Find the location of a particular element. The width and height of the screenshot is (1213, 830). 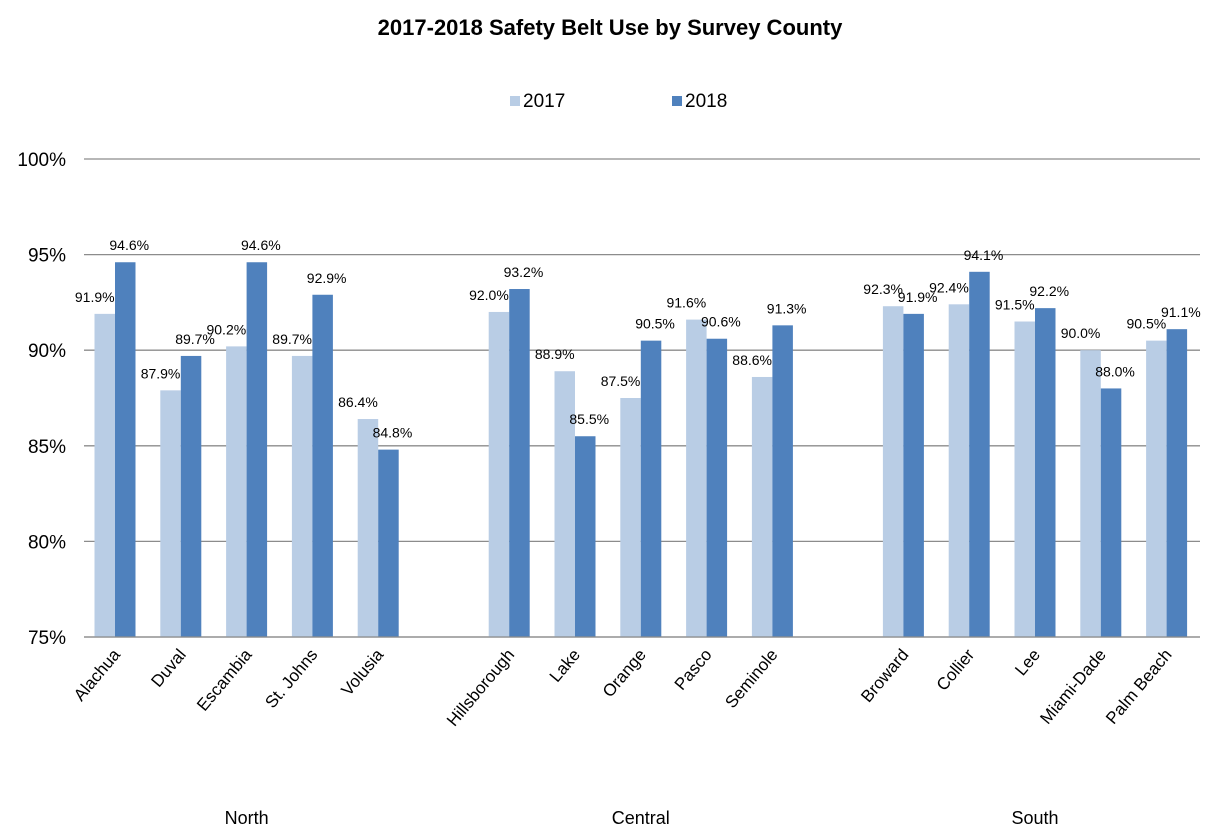

data-label-2017: 90.2% is located at coordinates (226, 329).